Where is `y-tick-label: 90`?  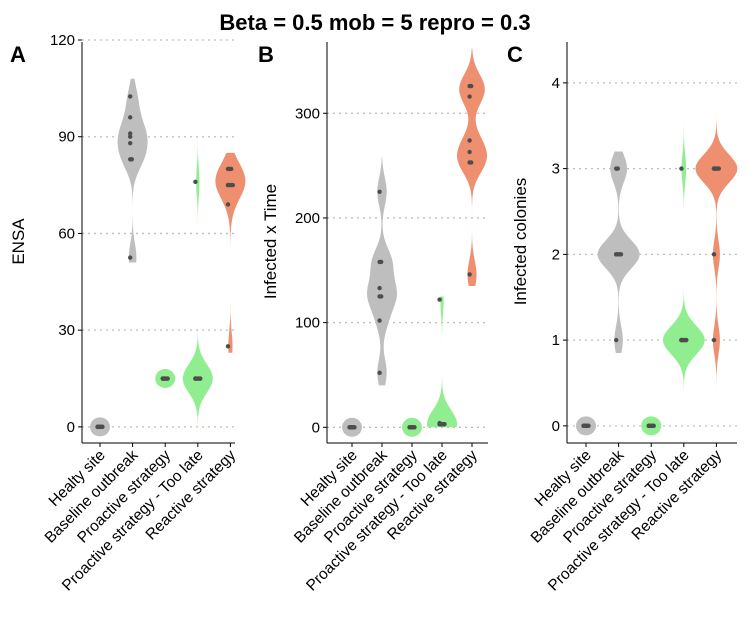
y-tick-label: 90 is located at coordinates (66, 137).